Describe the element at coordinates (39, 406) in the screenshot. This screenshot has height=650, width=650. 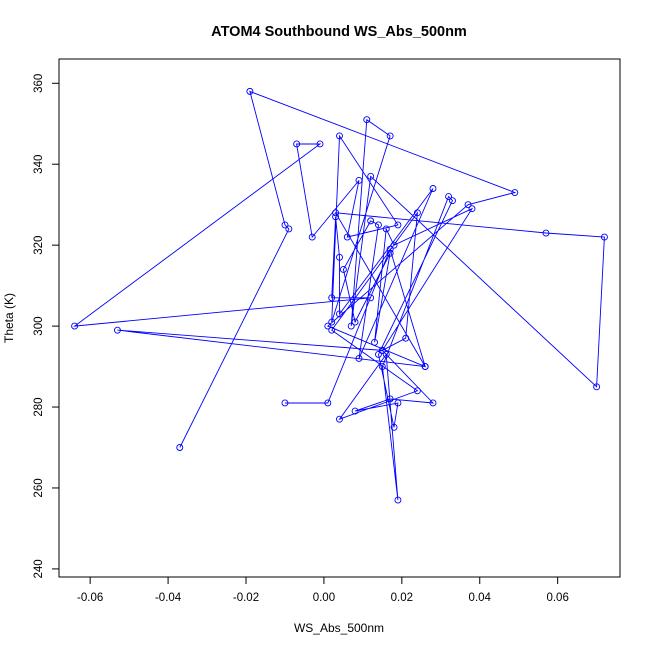
I see `y-tick-label: 280` at that location.